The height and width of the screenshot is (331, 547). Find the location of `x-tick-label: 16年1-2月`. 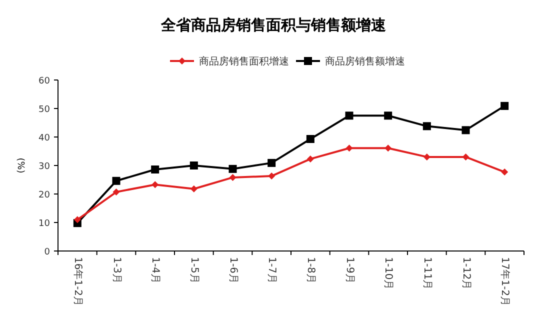

x-tick-label: 16年1-2月 is located at coordinates (78, 281).